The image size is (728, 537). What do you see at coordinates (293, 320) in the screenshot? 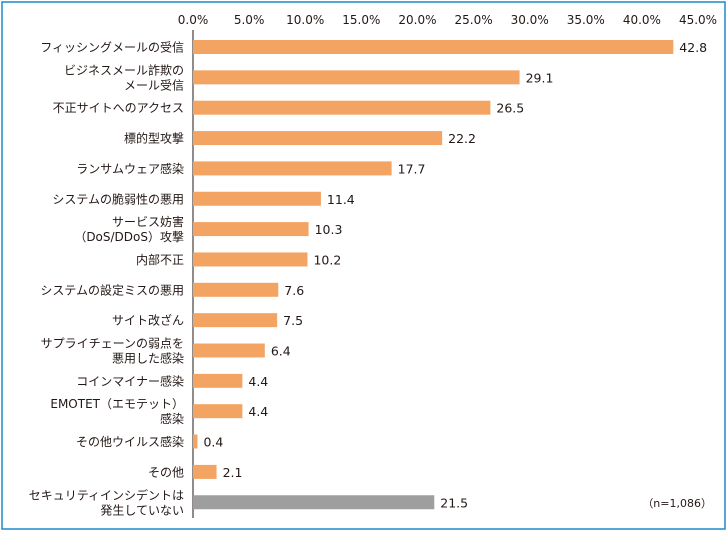
I see `data-label: 7.5` at bounding box center [293, 320].